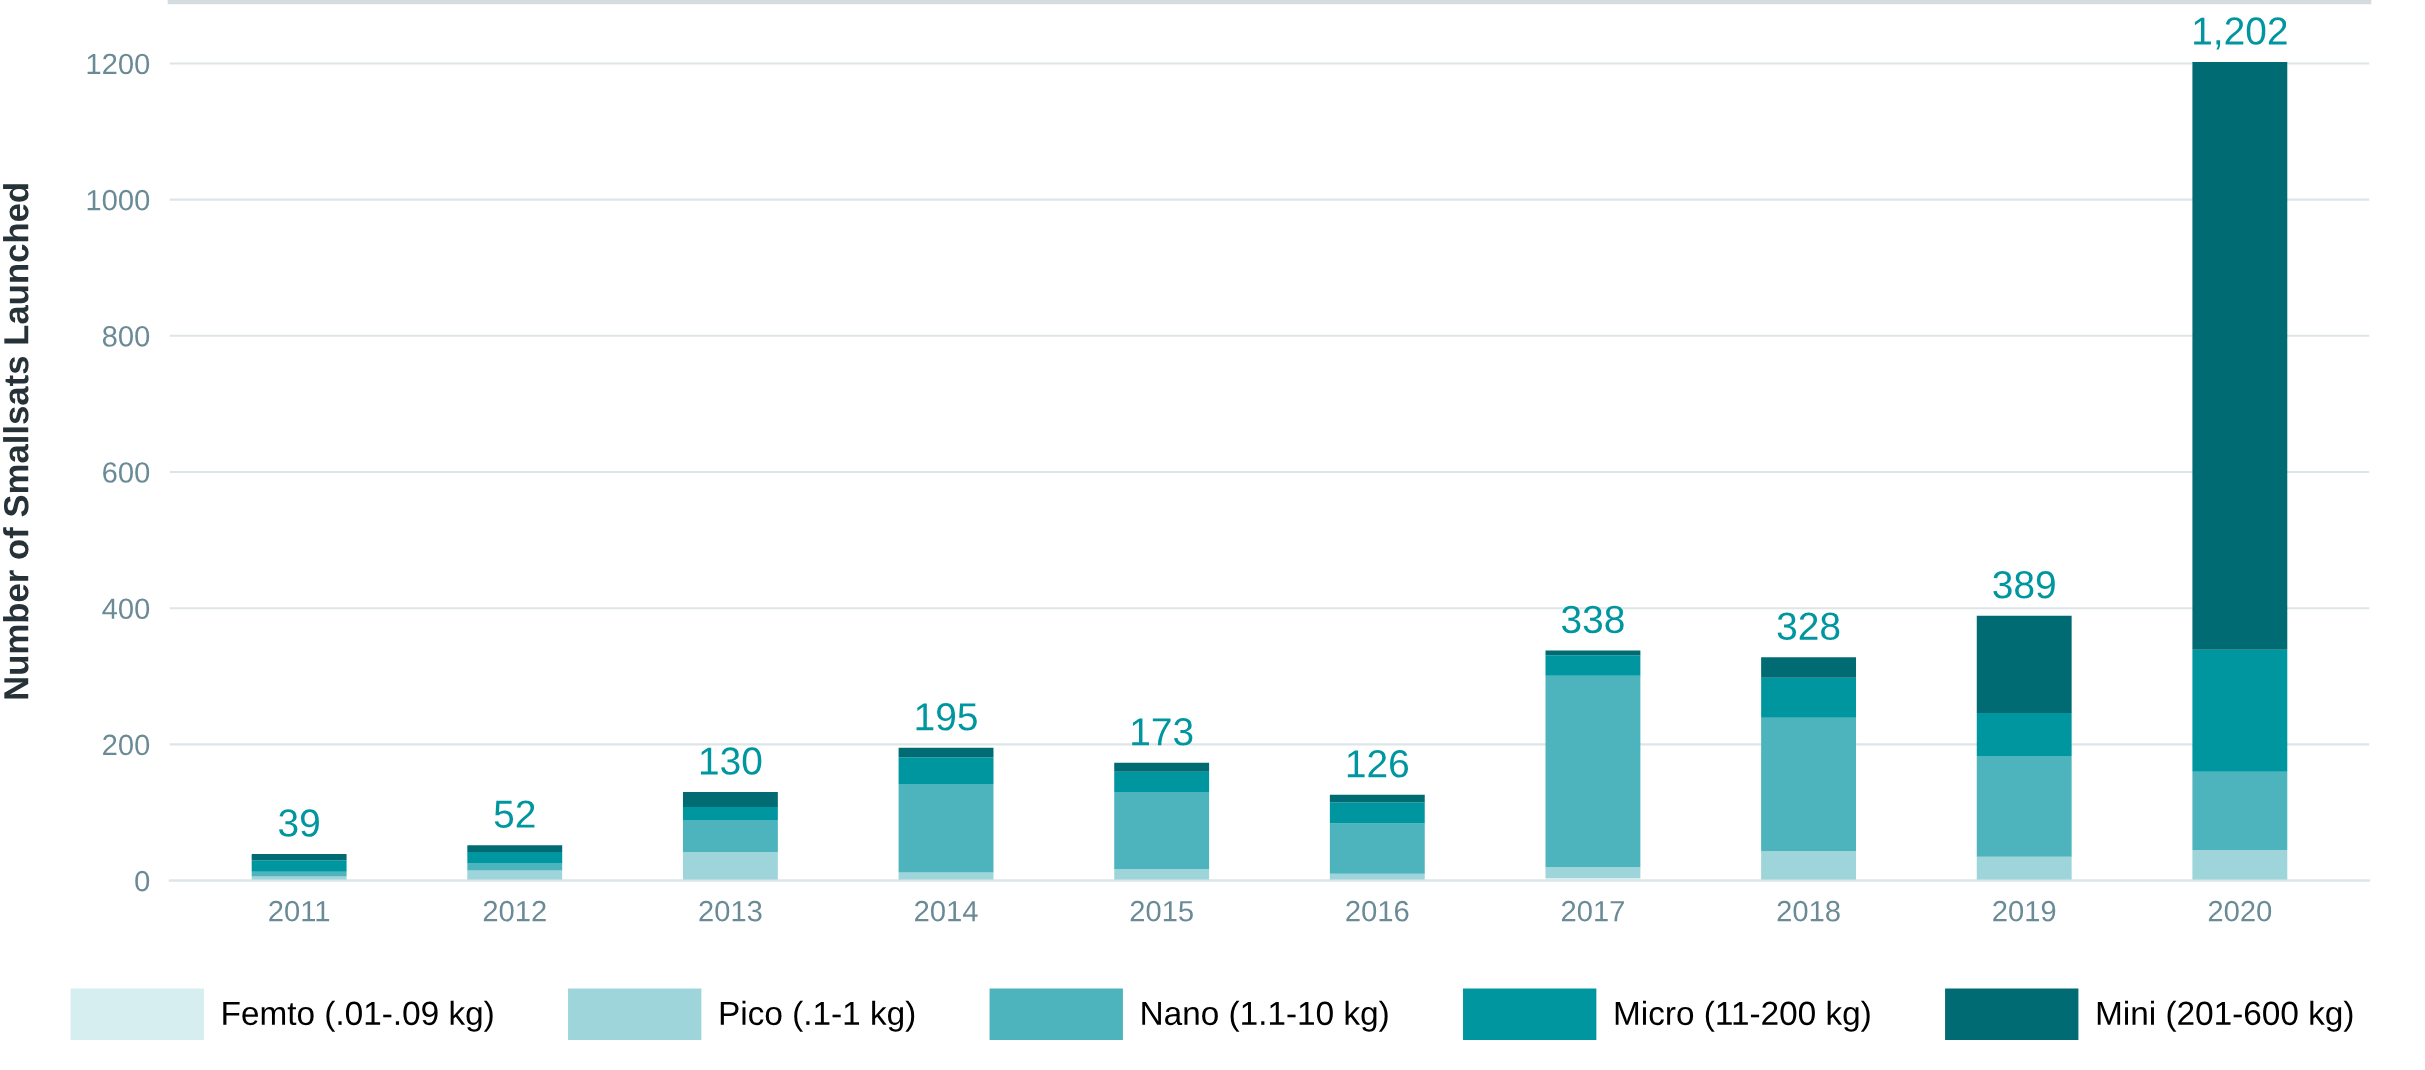 Image resolution: width=2425 pixels, height=1070 pixels. I want to click on y-tick-label: 1200, so click(118, 64).